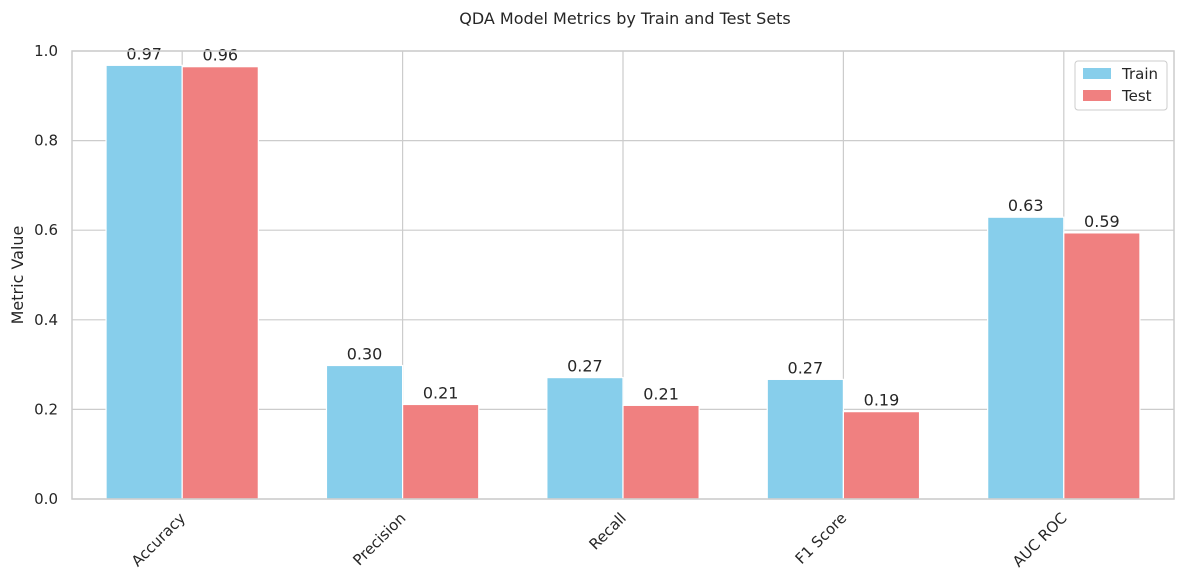 The height and width of the screenshot is (583, 1184). I want to click on y-tick-label: 0.8, so click(46, 141).